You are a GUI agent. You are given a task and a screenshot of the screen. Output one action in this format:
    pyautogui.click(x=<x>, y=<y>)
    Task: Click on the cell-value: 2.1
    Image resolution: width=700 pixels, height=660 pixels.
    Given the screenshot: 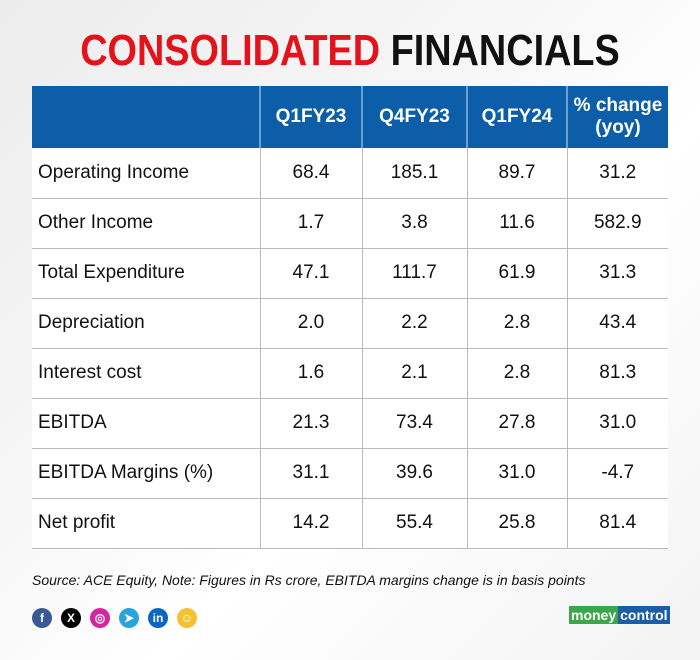 What is the action you would take?
    pyautogui.click(x=415, y=373)
    